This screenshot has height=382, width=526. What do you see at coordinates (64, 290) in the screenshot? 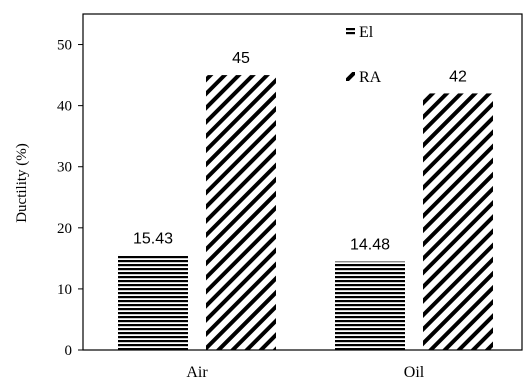
I see `y-tick-label-1: 10` at bounding box center [64, 290].